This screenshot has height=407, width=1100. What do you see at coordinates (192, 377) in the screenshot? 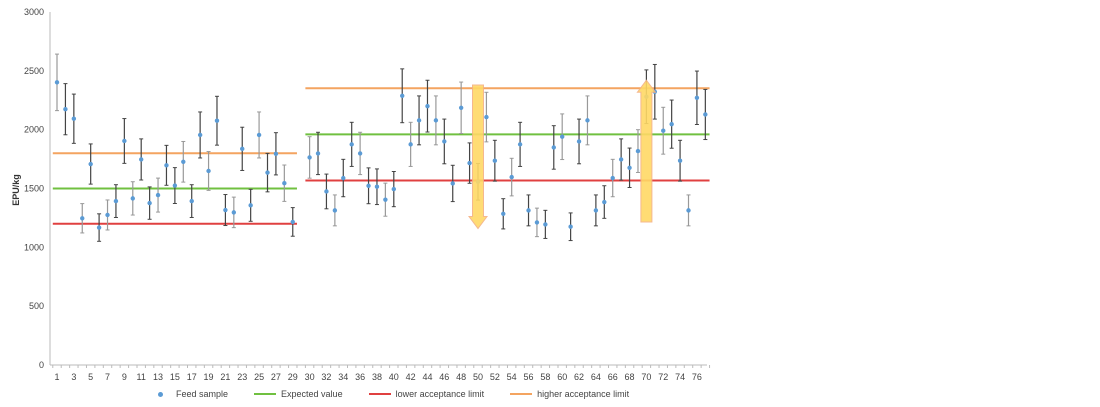
I see `x-tick-label: 17` at bounding box center [192, 377].